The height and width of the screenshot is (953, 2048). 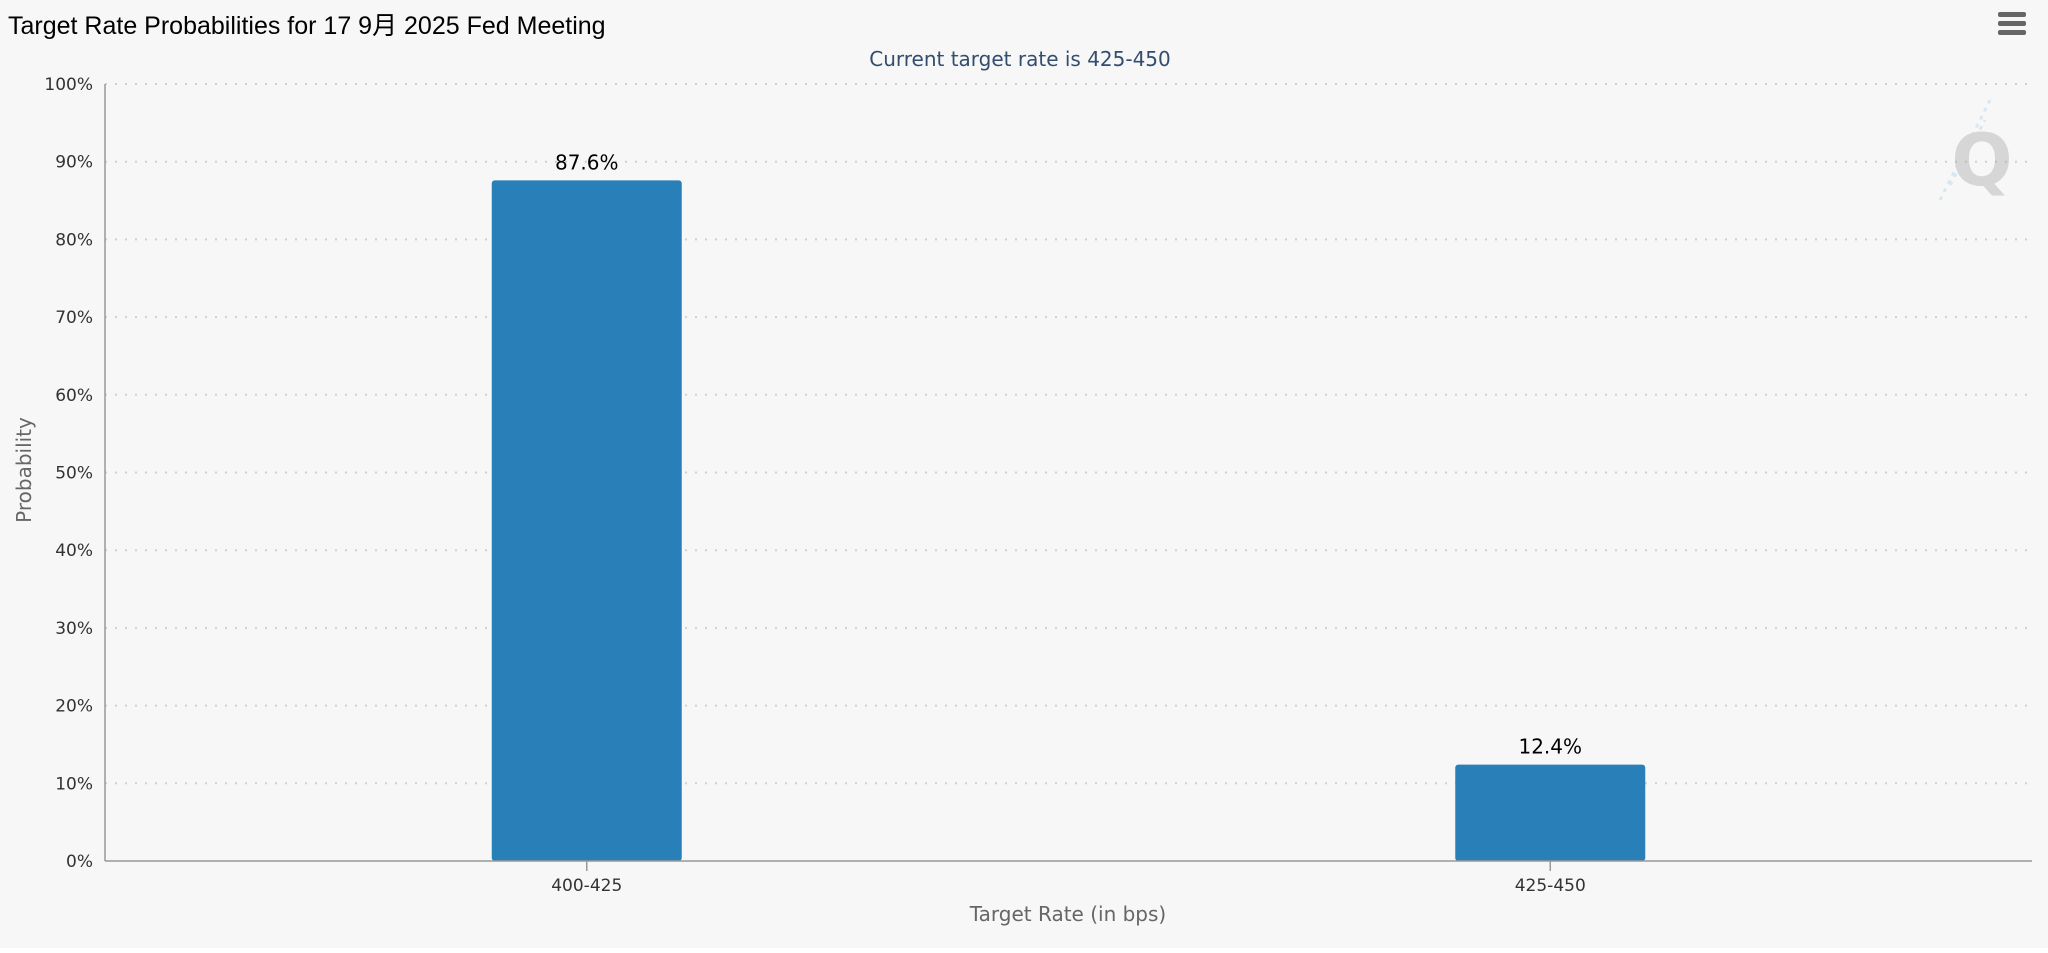 I want to click on x-axis-title: Target Rate (in bps), so click(x=1067, y=914).